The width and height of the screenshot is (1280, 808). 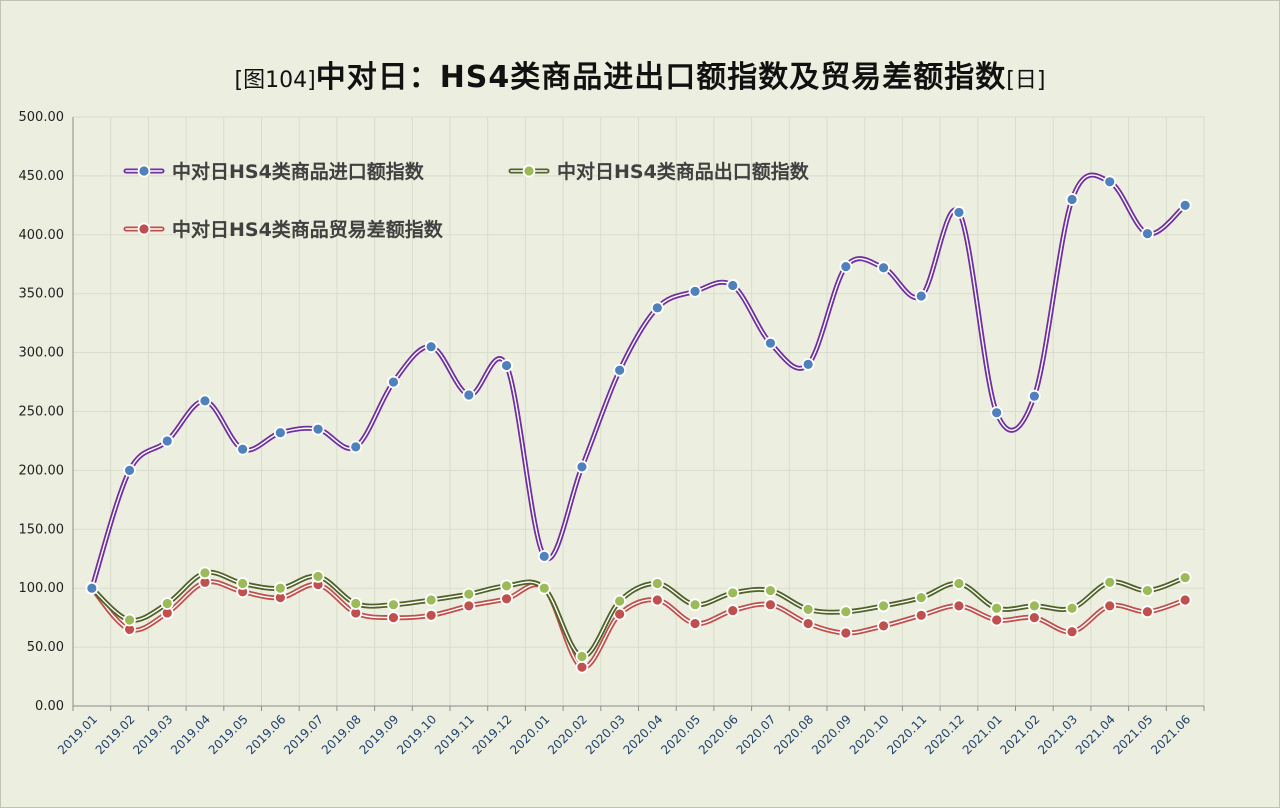 What do you see at coordinates (77, 734) in the screenshot?
I see `x-tick-label: 2019.01` at bounding box center [77, 734].